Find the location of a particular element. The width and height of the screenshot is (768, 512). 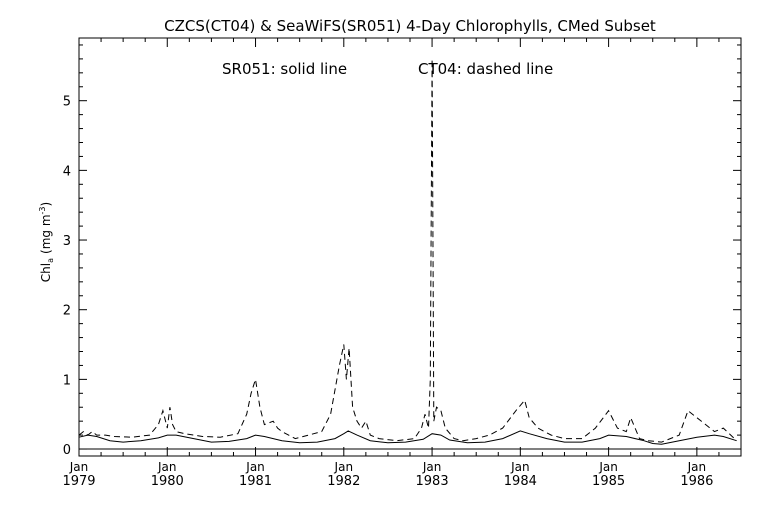

y-label-close: ) is located at coordinates (46, 204).